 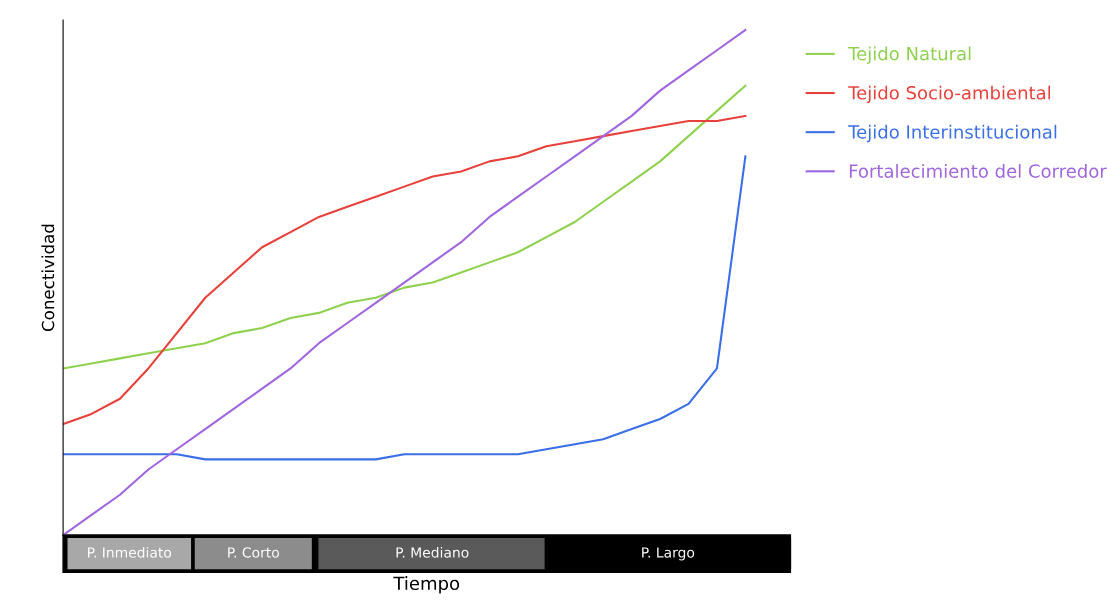 What do you see at coordinates (253, 552) in the screenshot?
I see `text: P. Corto` at bounding box center [253, 552].